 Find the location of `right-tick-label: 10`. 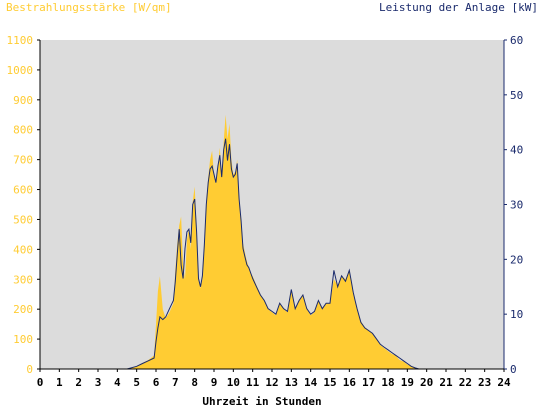

right-tick-label: 10 is located at coordinates (516, 314).